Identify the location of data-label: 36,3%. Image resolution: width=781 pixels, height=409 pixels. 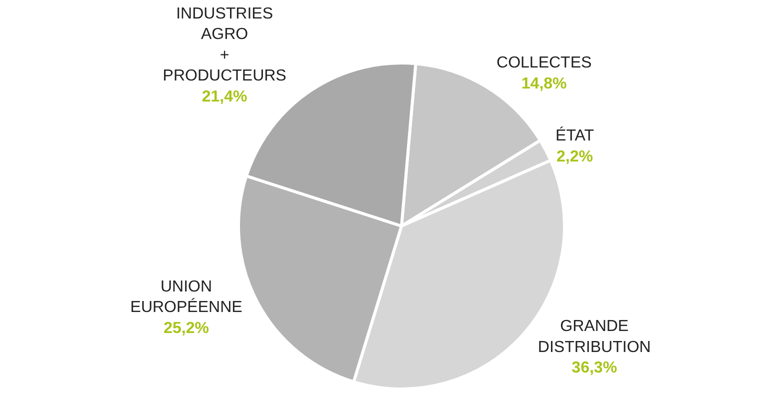
(595, 368).